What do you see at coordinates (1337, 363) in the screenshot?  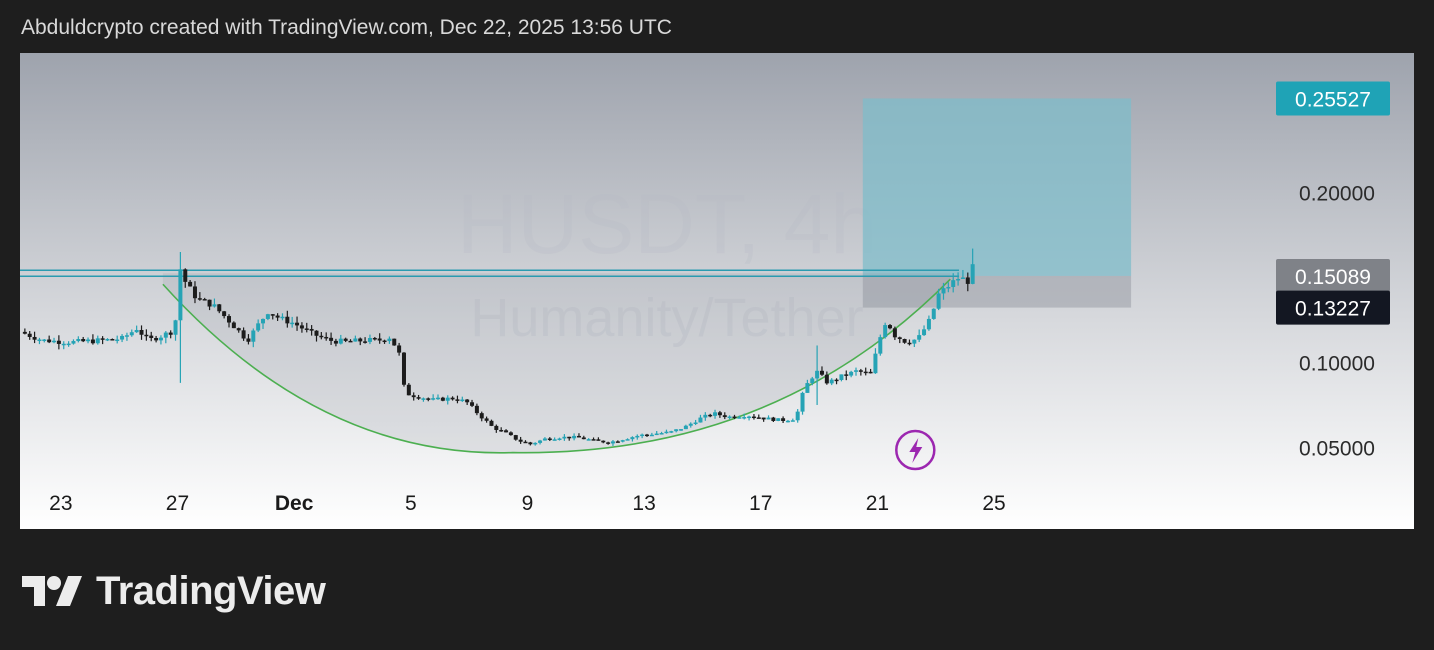 I see `y-tick-label: 0.10000` at bounding box center [1337, 363].